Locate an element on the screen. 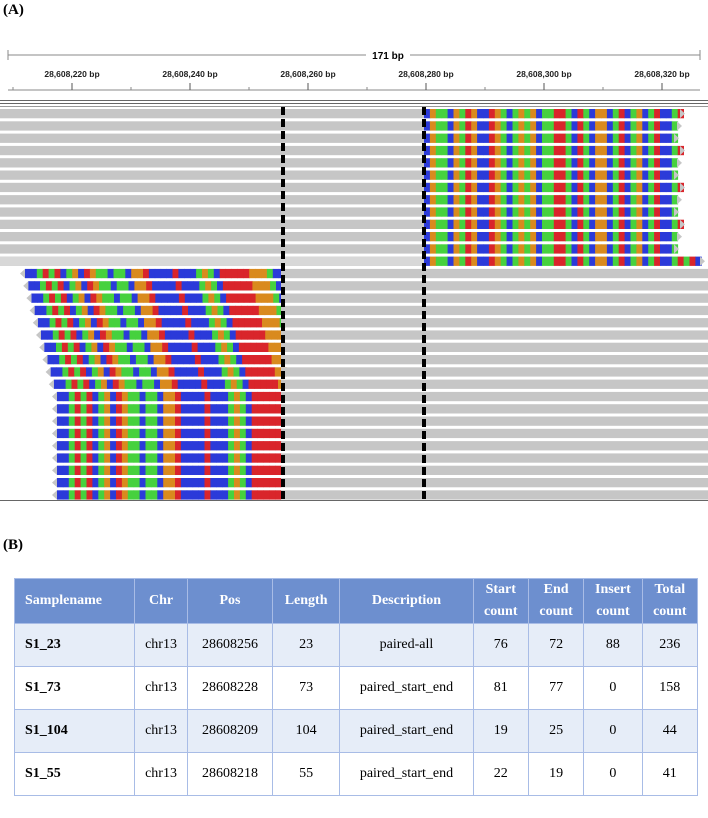 Image resolution: width=708 pixels, height=818 pixels. ruler-tick-label: 28,608,260 bp is located at coordinates (307, 74).